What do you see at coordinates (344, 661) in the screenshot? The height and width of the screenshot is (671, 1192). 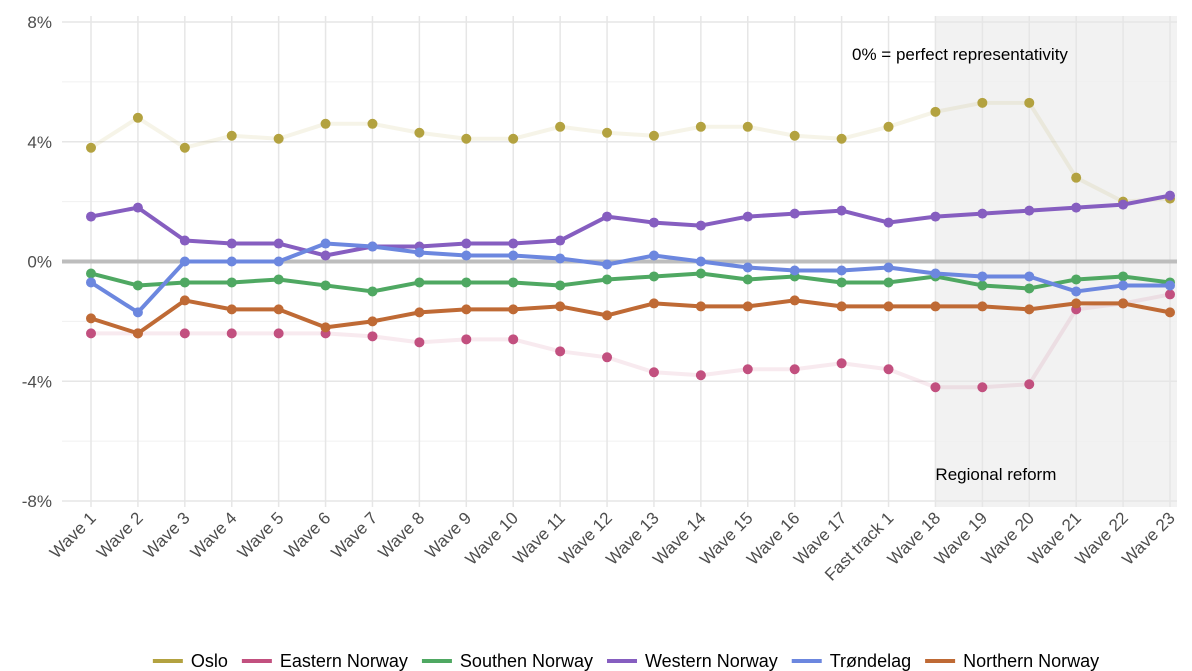 I see `legend-label: Eastern Norway` at bounding box center [344, 661].